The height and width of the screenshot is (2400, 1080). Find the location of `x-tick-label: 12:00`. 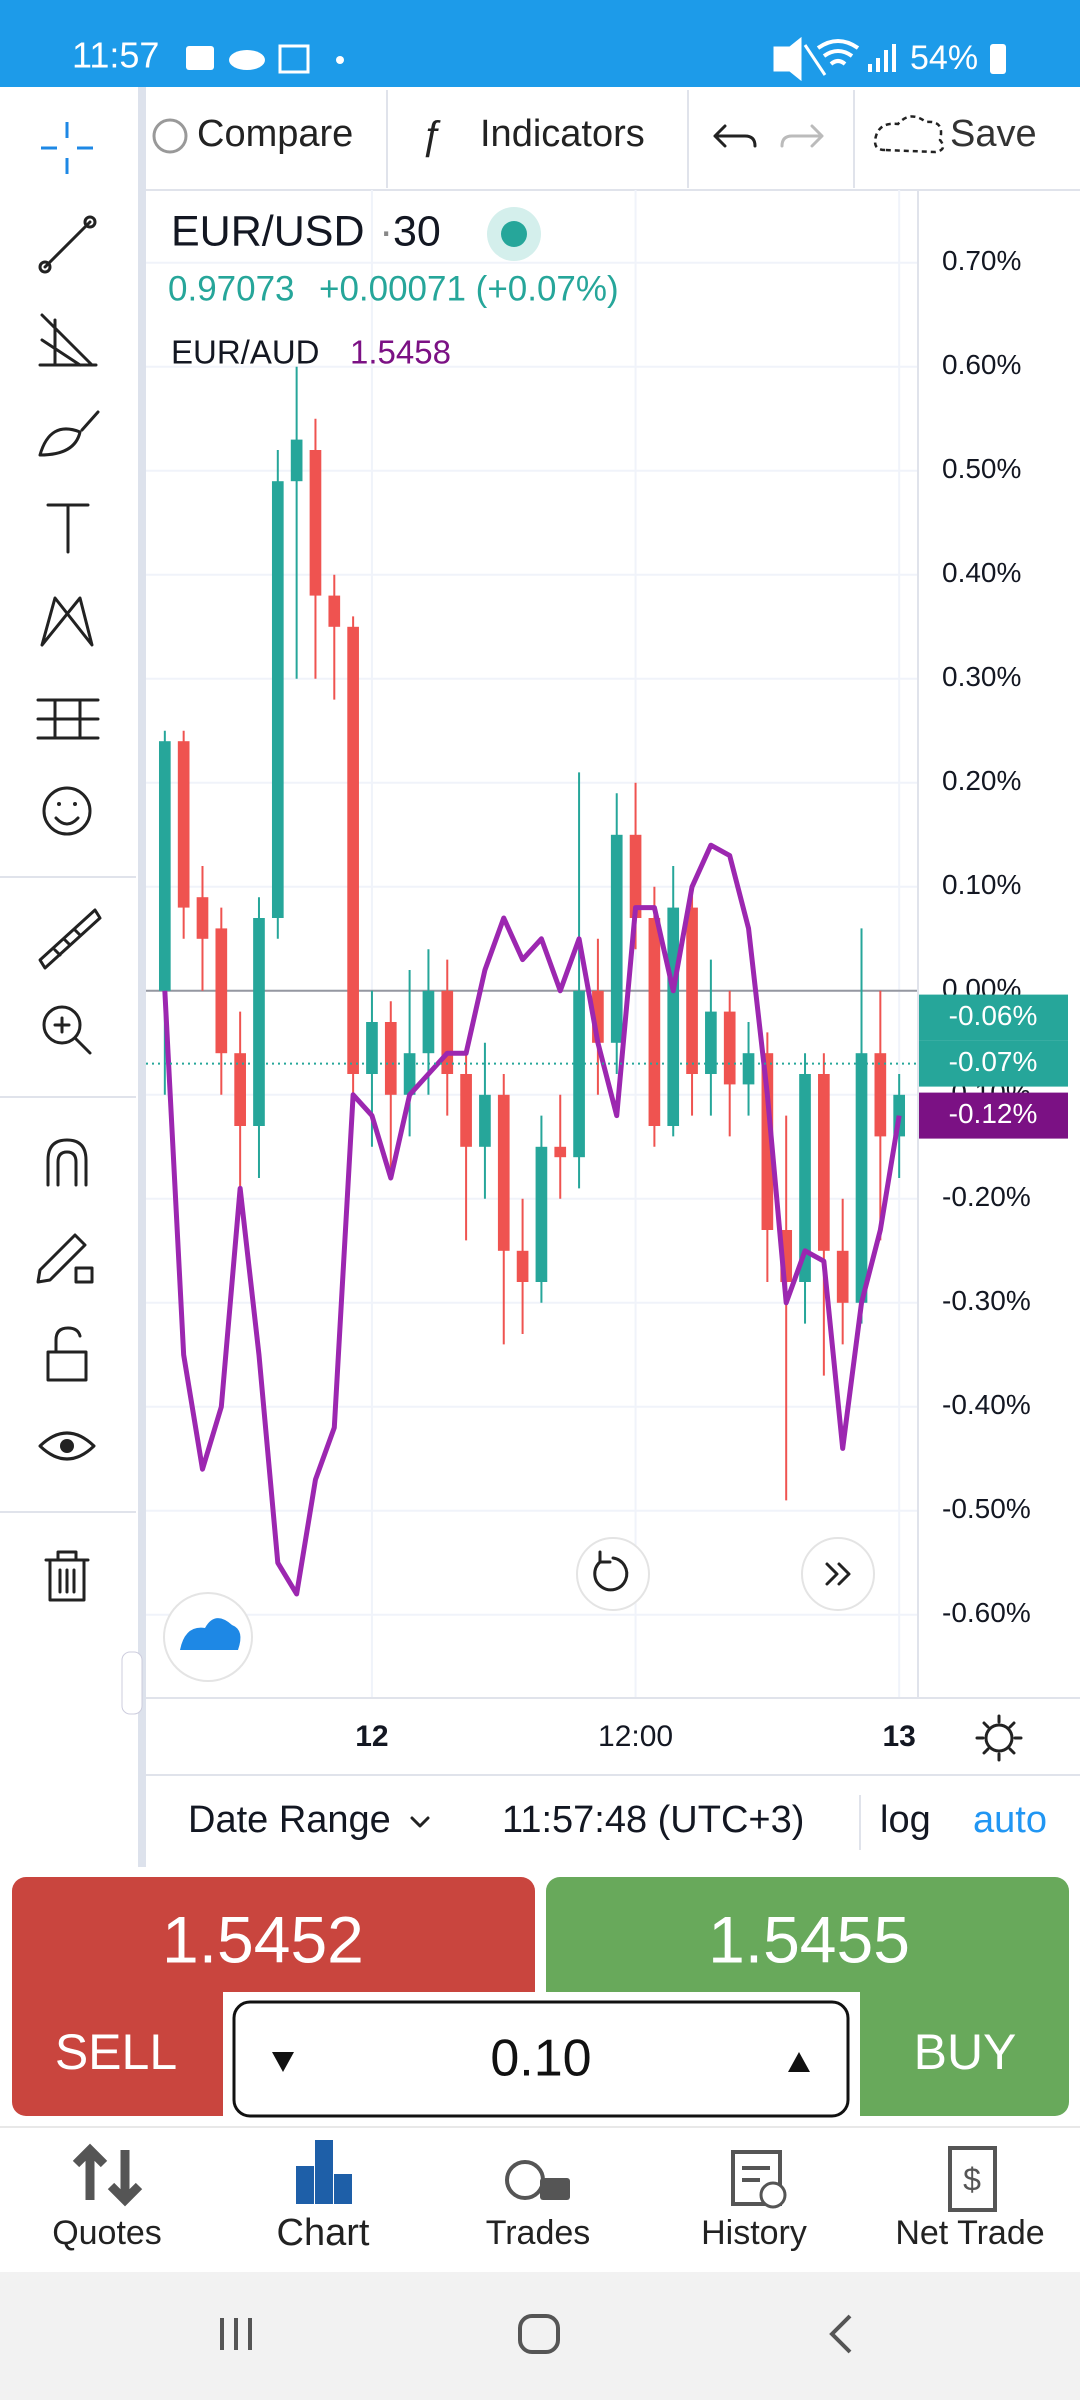

x-tick-label: 12:00 is located at coordinates (635, 1736).